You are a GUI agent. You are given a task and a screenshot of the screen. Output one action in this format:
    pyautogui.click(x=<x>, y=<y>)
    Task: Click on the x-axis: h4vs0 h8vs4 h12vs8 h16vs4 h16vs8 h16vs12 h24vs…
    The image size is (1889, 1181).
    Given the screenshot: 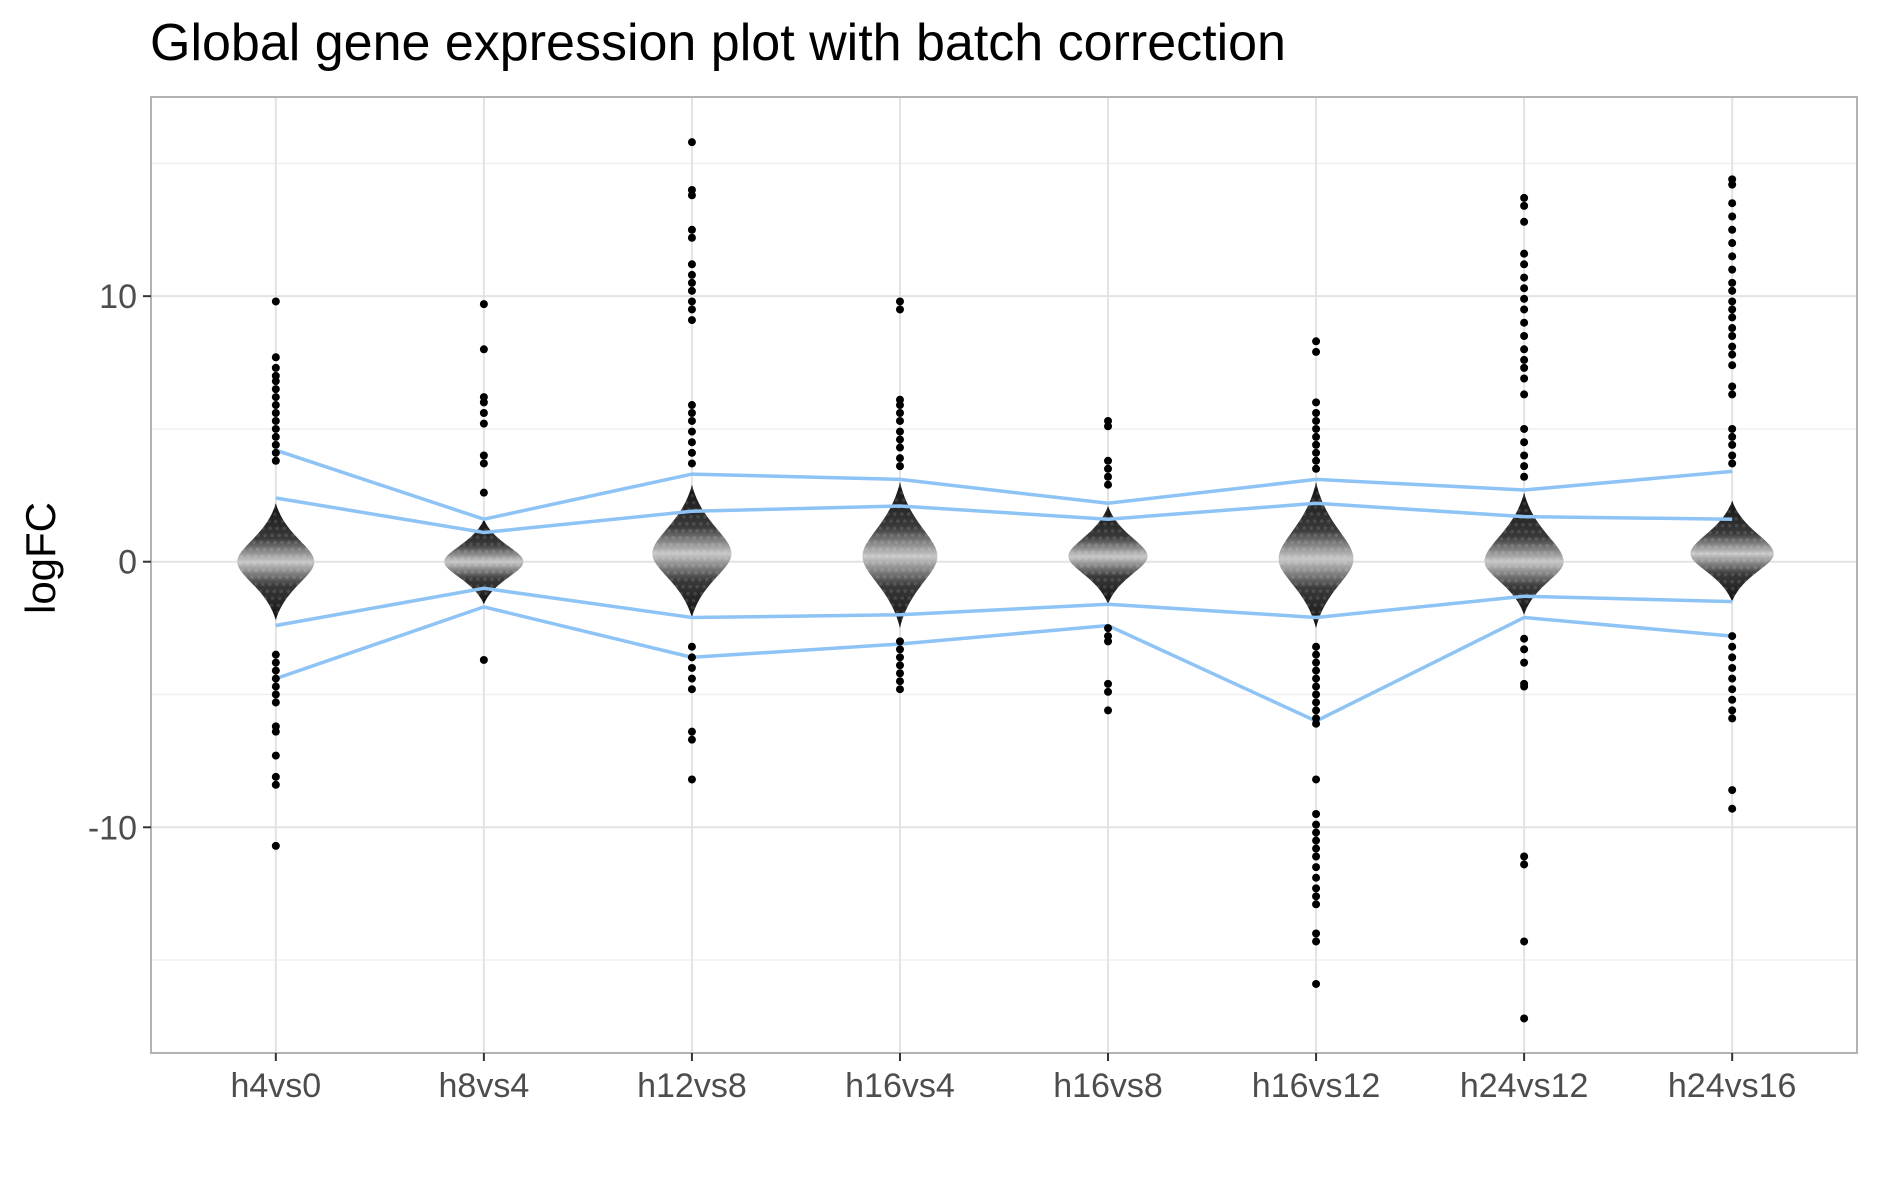 What is the action you would take?
    pyautogui.click(x=1013, y=1079)
    